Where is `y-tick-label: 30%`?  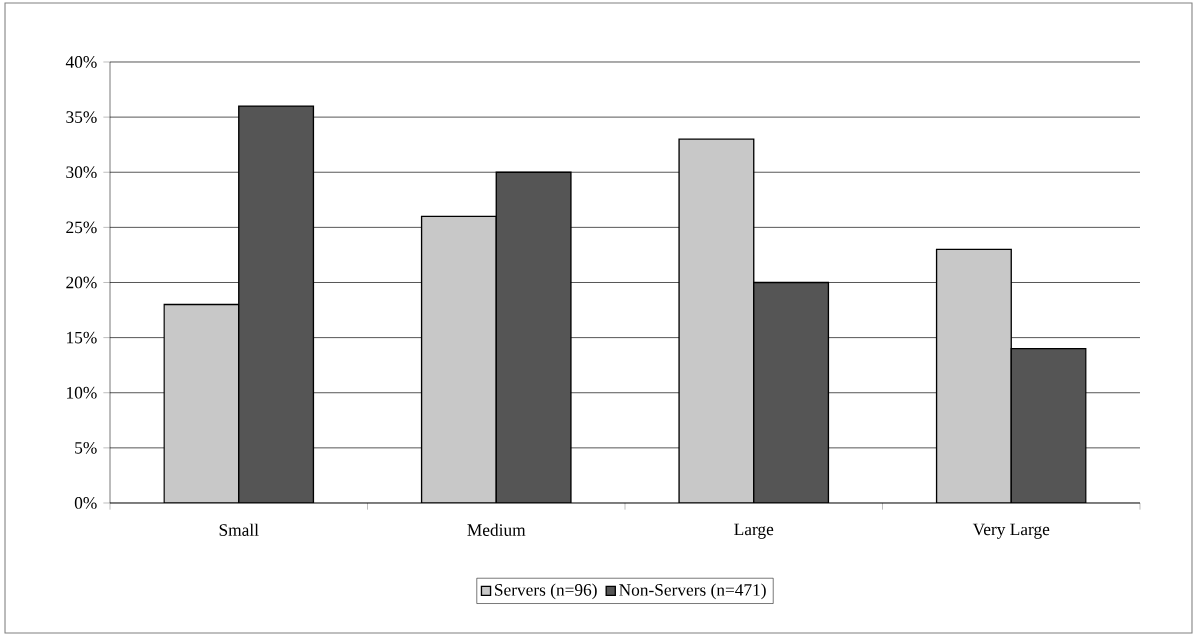 y-tick-label: 30% is located at coordinates (81, 172).